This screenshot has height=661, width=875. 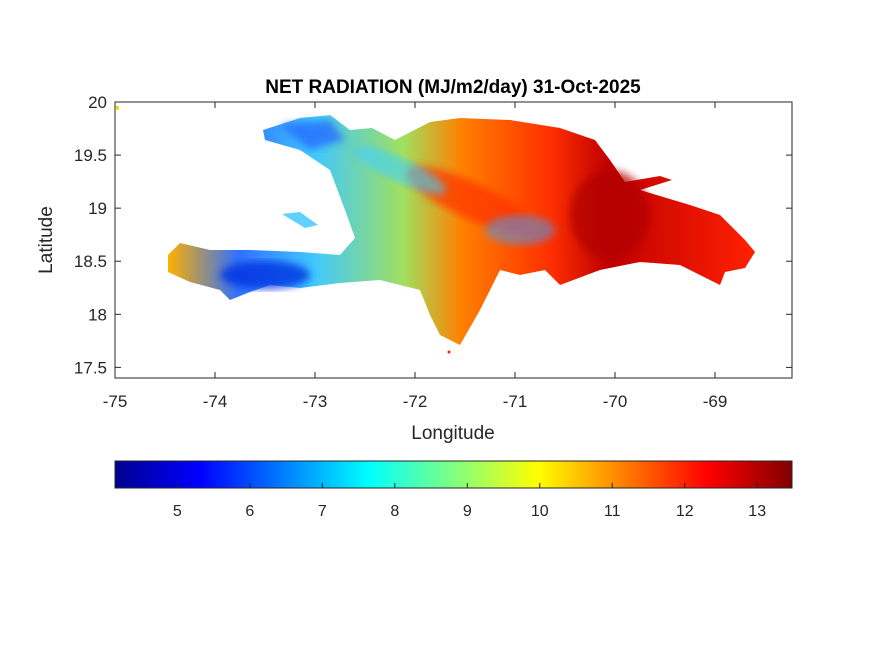 I want to click on x-tick-label: -73, so click(x=315, y=401).